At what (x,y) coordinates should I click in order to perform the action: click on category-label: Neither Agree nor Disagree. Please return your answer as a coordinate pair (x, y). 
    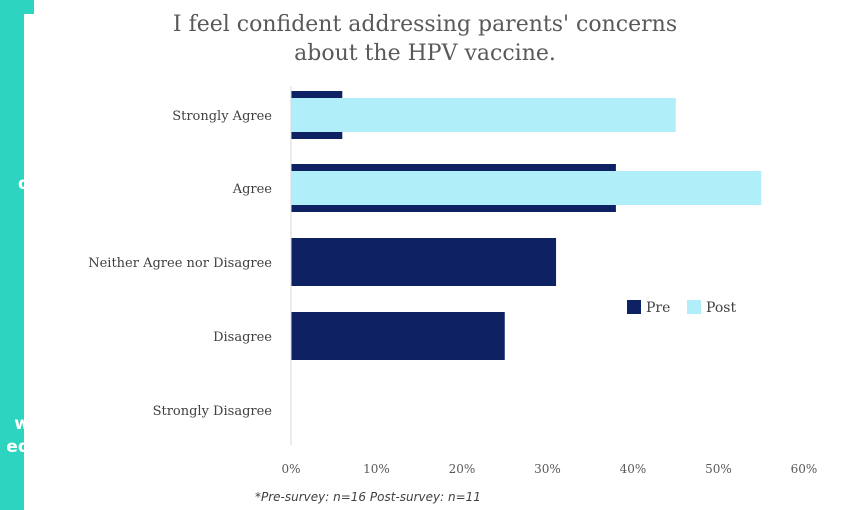
    Looking at the image, I should click on (180, 263).